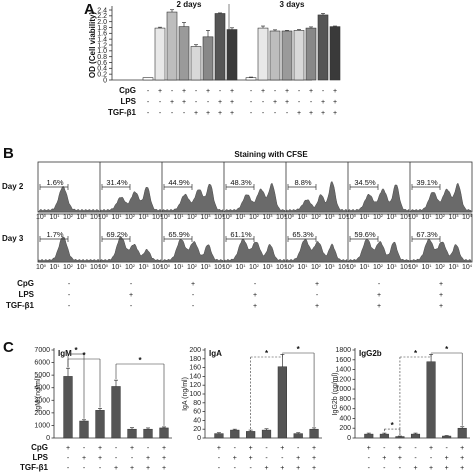  Describe the element at coordinates (102, 57) in the screenshot. I see `panel-a-ytick-label: 0.8` at that location.